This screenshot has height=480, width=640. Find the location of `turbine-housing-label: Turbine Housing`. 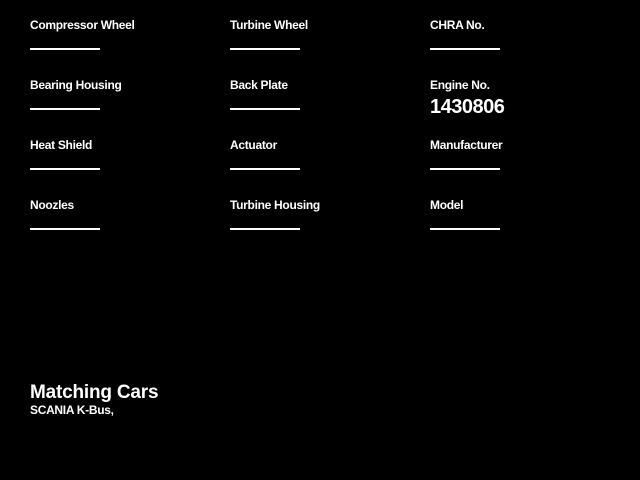

turbine-housing-label: Turbine Housing is located at coordinates (275, 205).